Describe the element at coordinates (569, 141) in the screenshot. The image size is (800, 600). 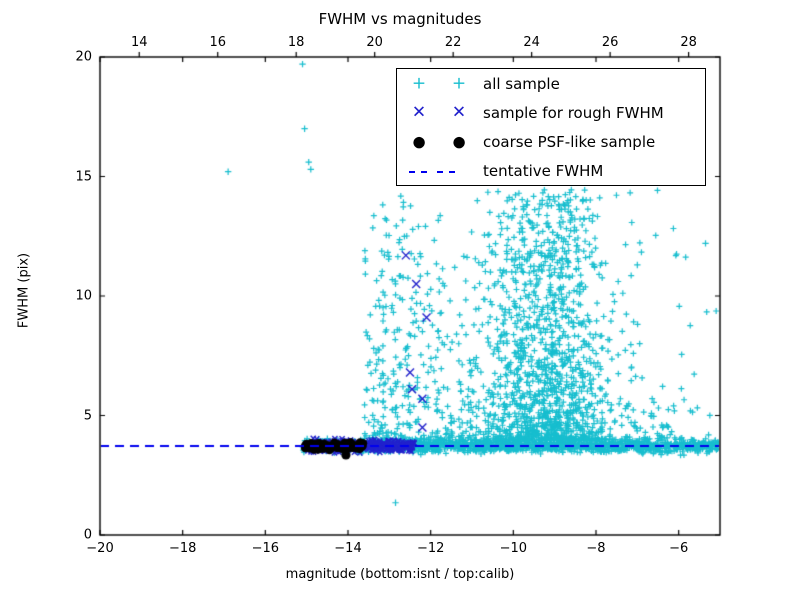
I see `legend-label-psf-like: coarse PSF-like sample` at that location.